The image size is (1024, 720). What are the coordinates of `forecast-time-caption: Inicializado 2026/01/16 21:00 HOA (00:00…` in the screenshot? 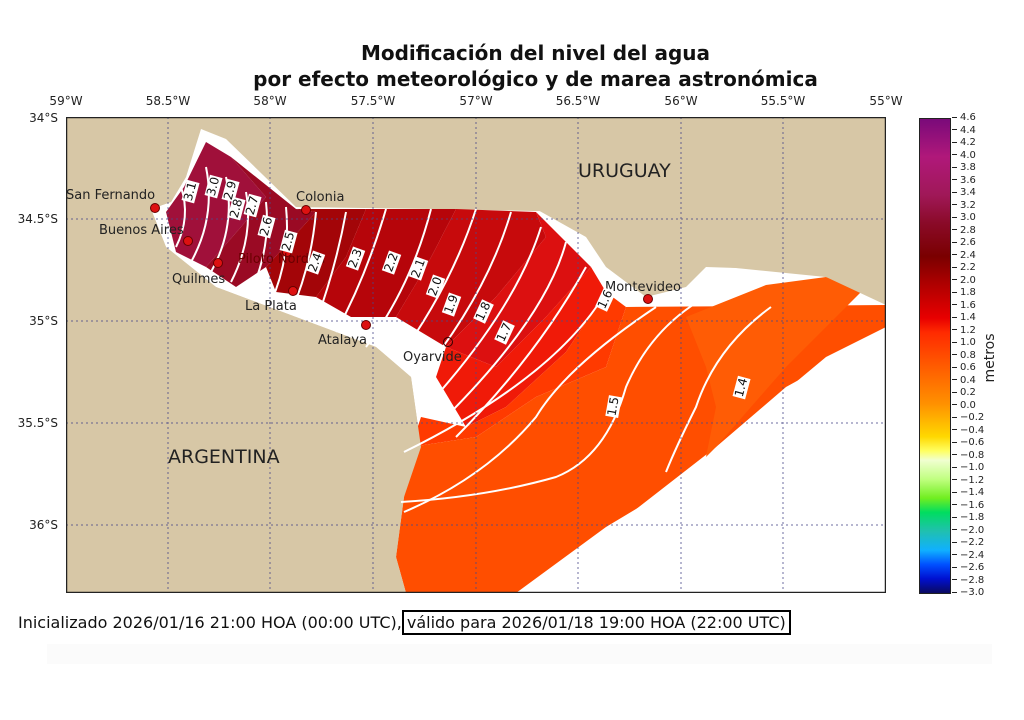 It's located at (404, 622).